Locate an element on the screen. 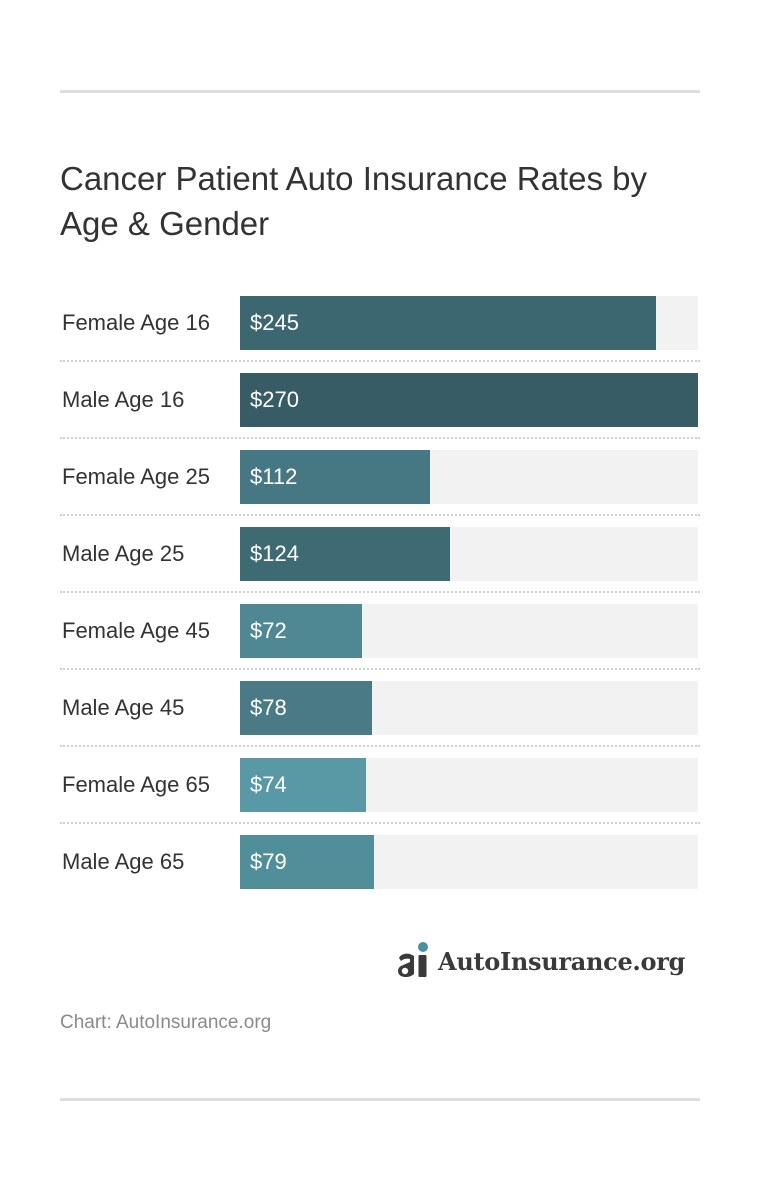 Image resolution: width=760 pixels, height=1180 pixels. brand-name: AutoInsurance.org is located at coordinates (562, 961).